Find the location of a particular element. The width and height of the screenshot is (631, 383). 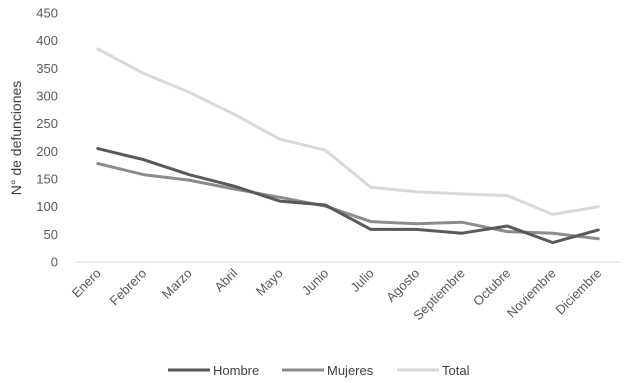

y-tick-label: 200 is located at coordinates (47, 151).